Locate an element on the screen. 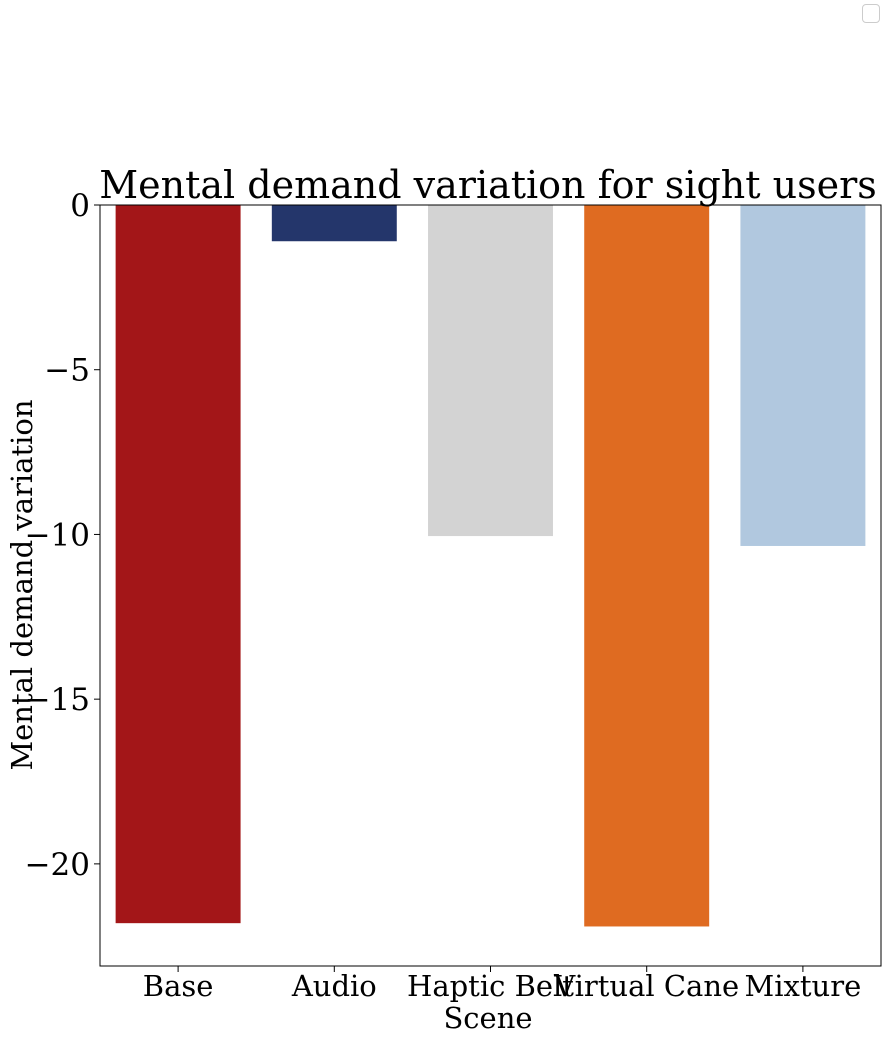 This screenshot has width=888, height=1040. x-tick-label: Mixture is located at coordinates (803, 986).